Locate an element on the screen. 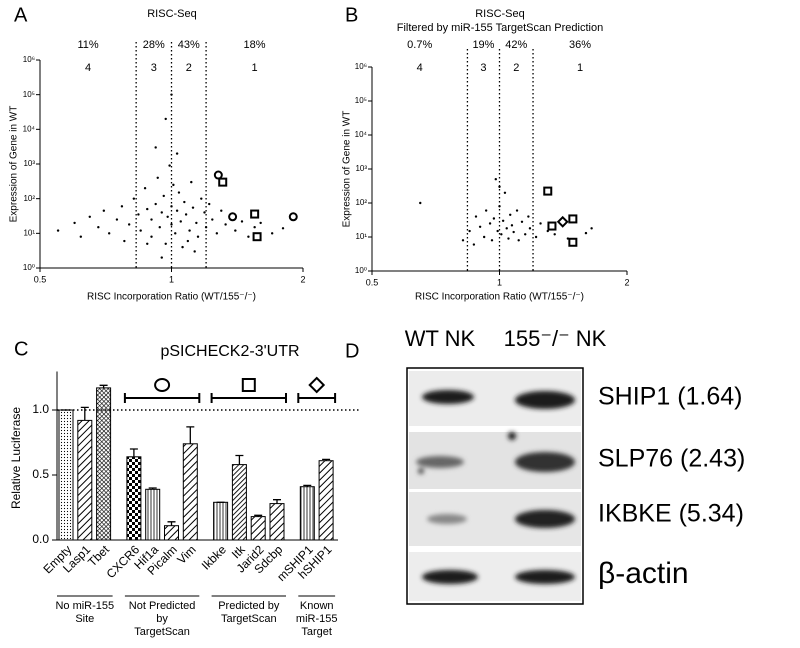 The width and height of the screenshot is (800, 648). blot-row-label: SLP76 (2.43) is located at coordinates (671, 459).